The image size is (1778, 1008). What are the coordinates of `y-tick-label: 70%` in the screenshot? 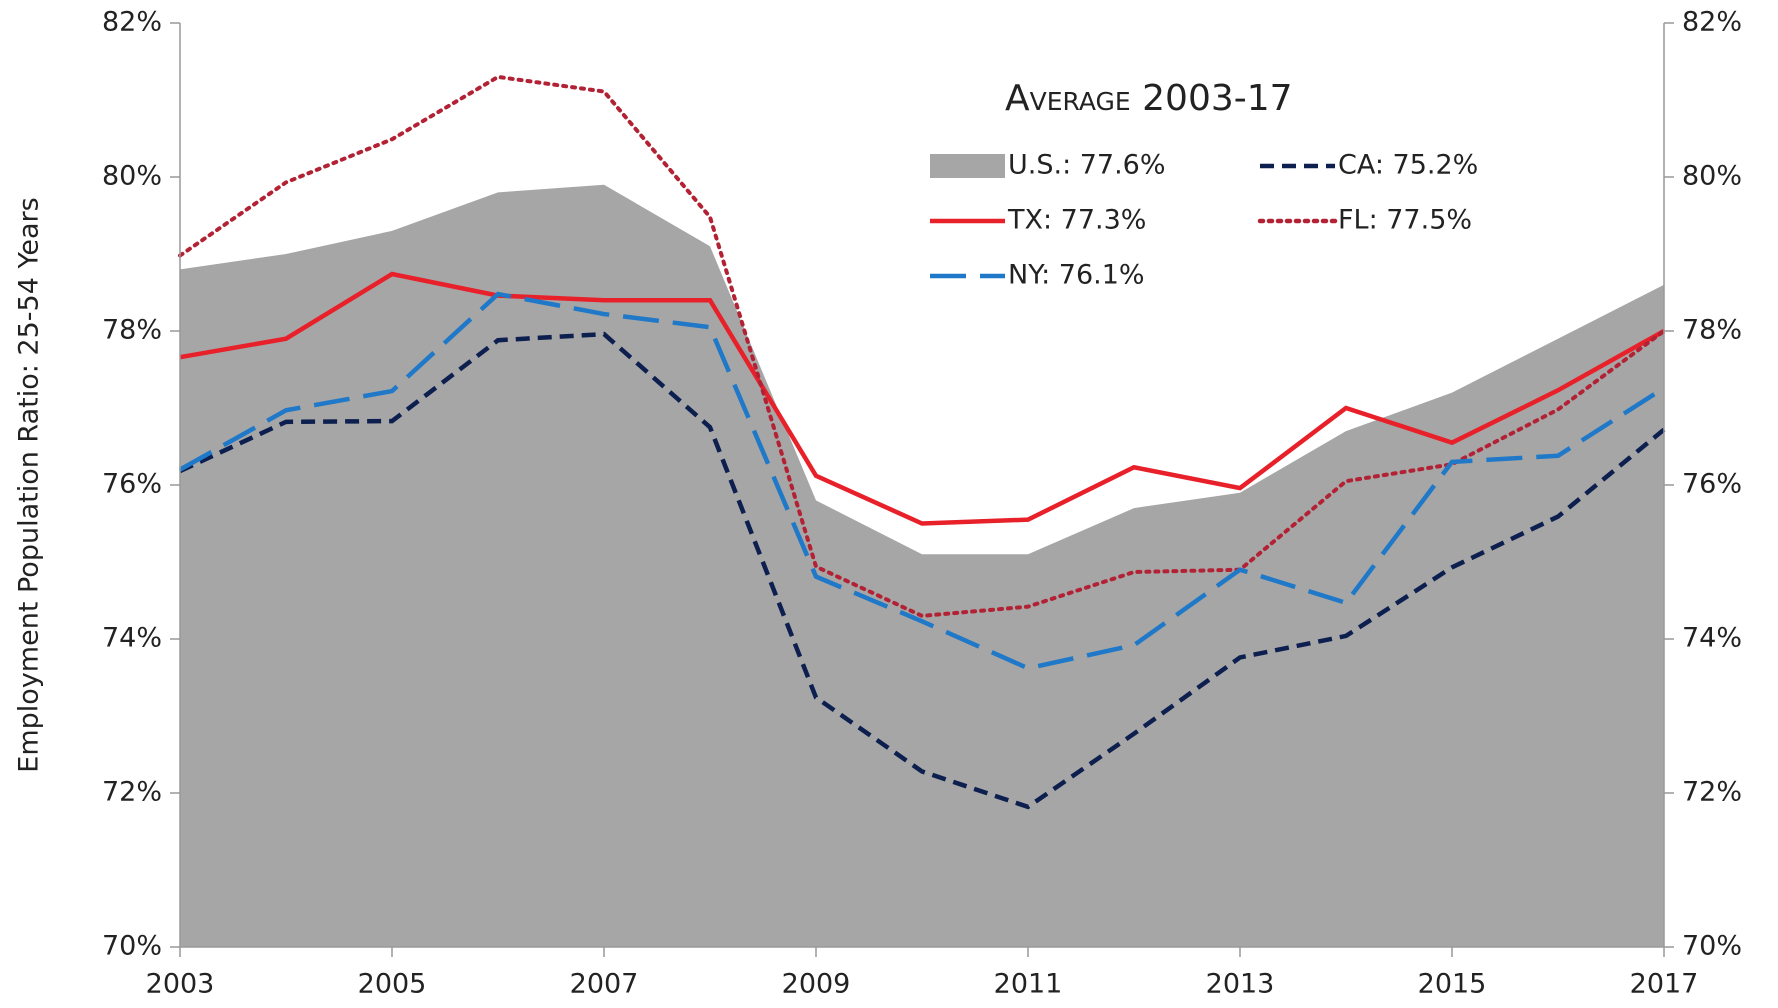 It's located at (132, 946).